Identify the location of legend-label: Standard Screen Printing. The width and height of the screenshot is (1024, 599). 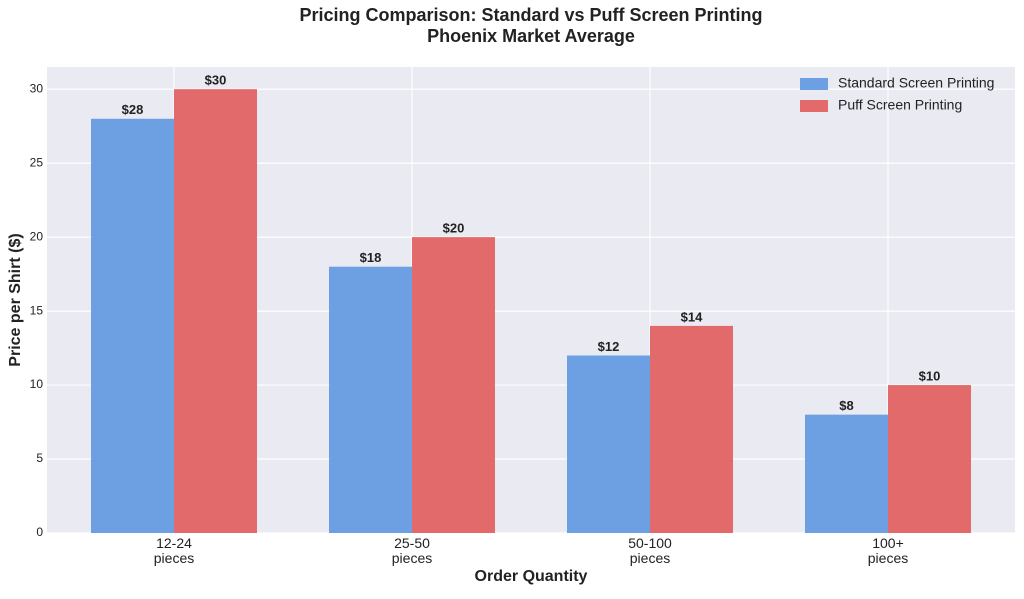
(916, 83).